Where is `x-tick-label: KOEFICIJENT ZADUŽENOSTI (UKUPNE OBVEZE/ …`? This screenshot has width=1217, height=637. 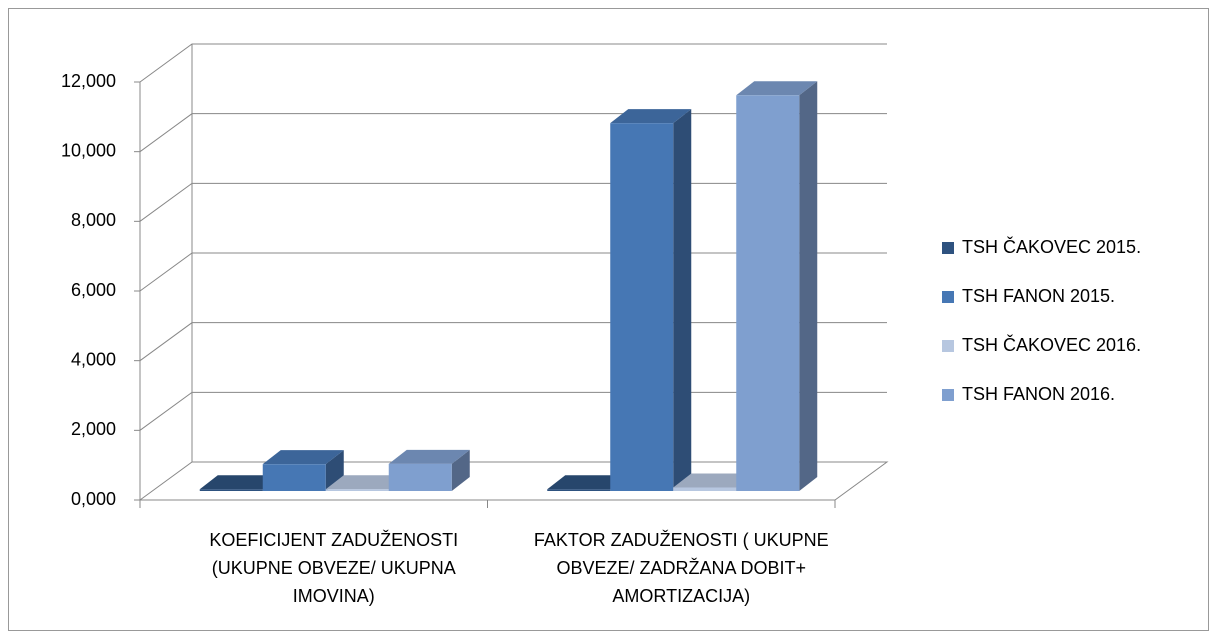
x-tick-label: KOEFICIJENT ZADUŽENOSTI (UKUPNE OBVEZE/ … is located at coordinates (334, 568).